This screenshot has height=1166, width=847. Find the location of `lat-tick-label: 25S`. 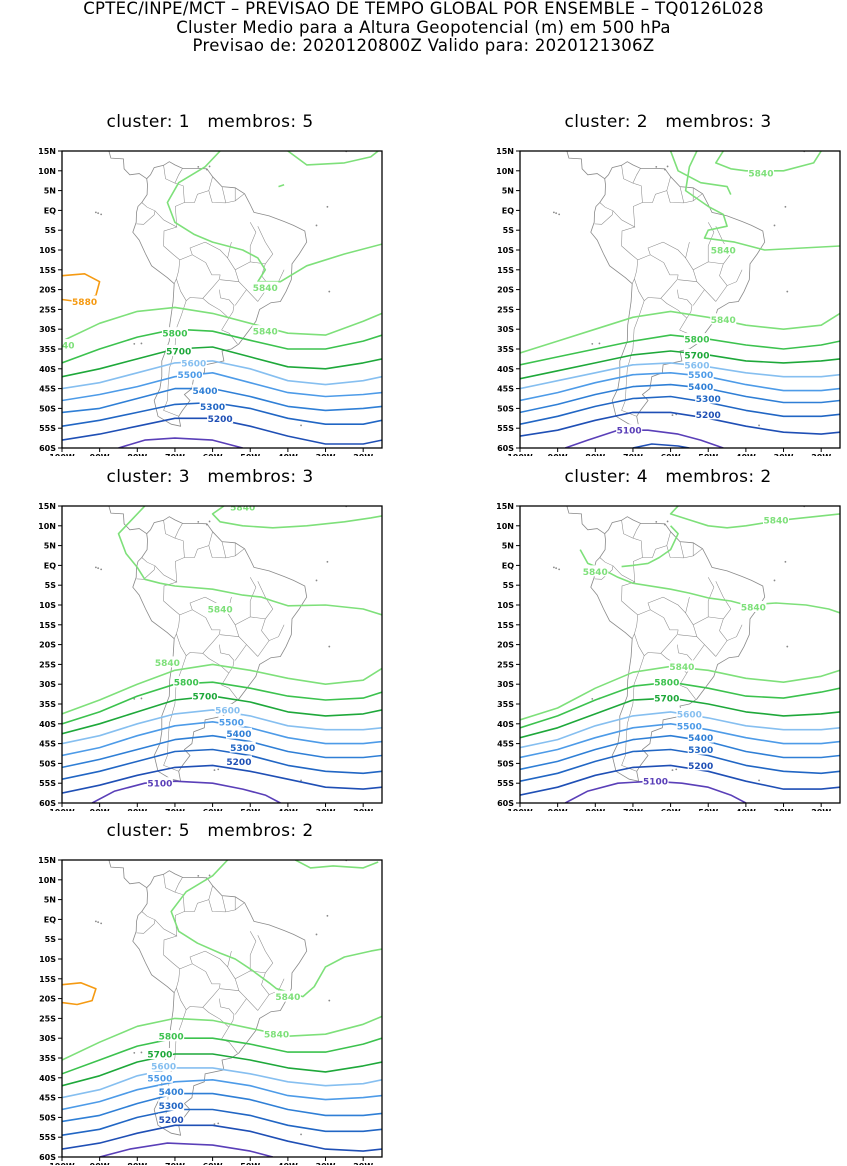

lat-tick-label: 25S is located at coordinates (505, 309).